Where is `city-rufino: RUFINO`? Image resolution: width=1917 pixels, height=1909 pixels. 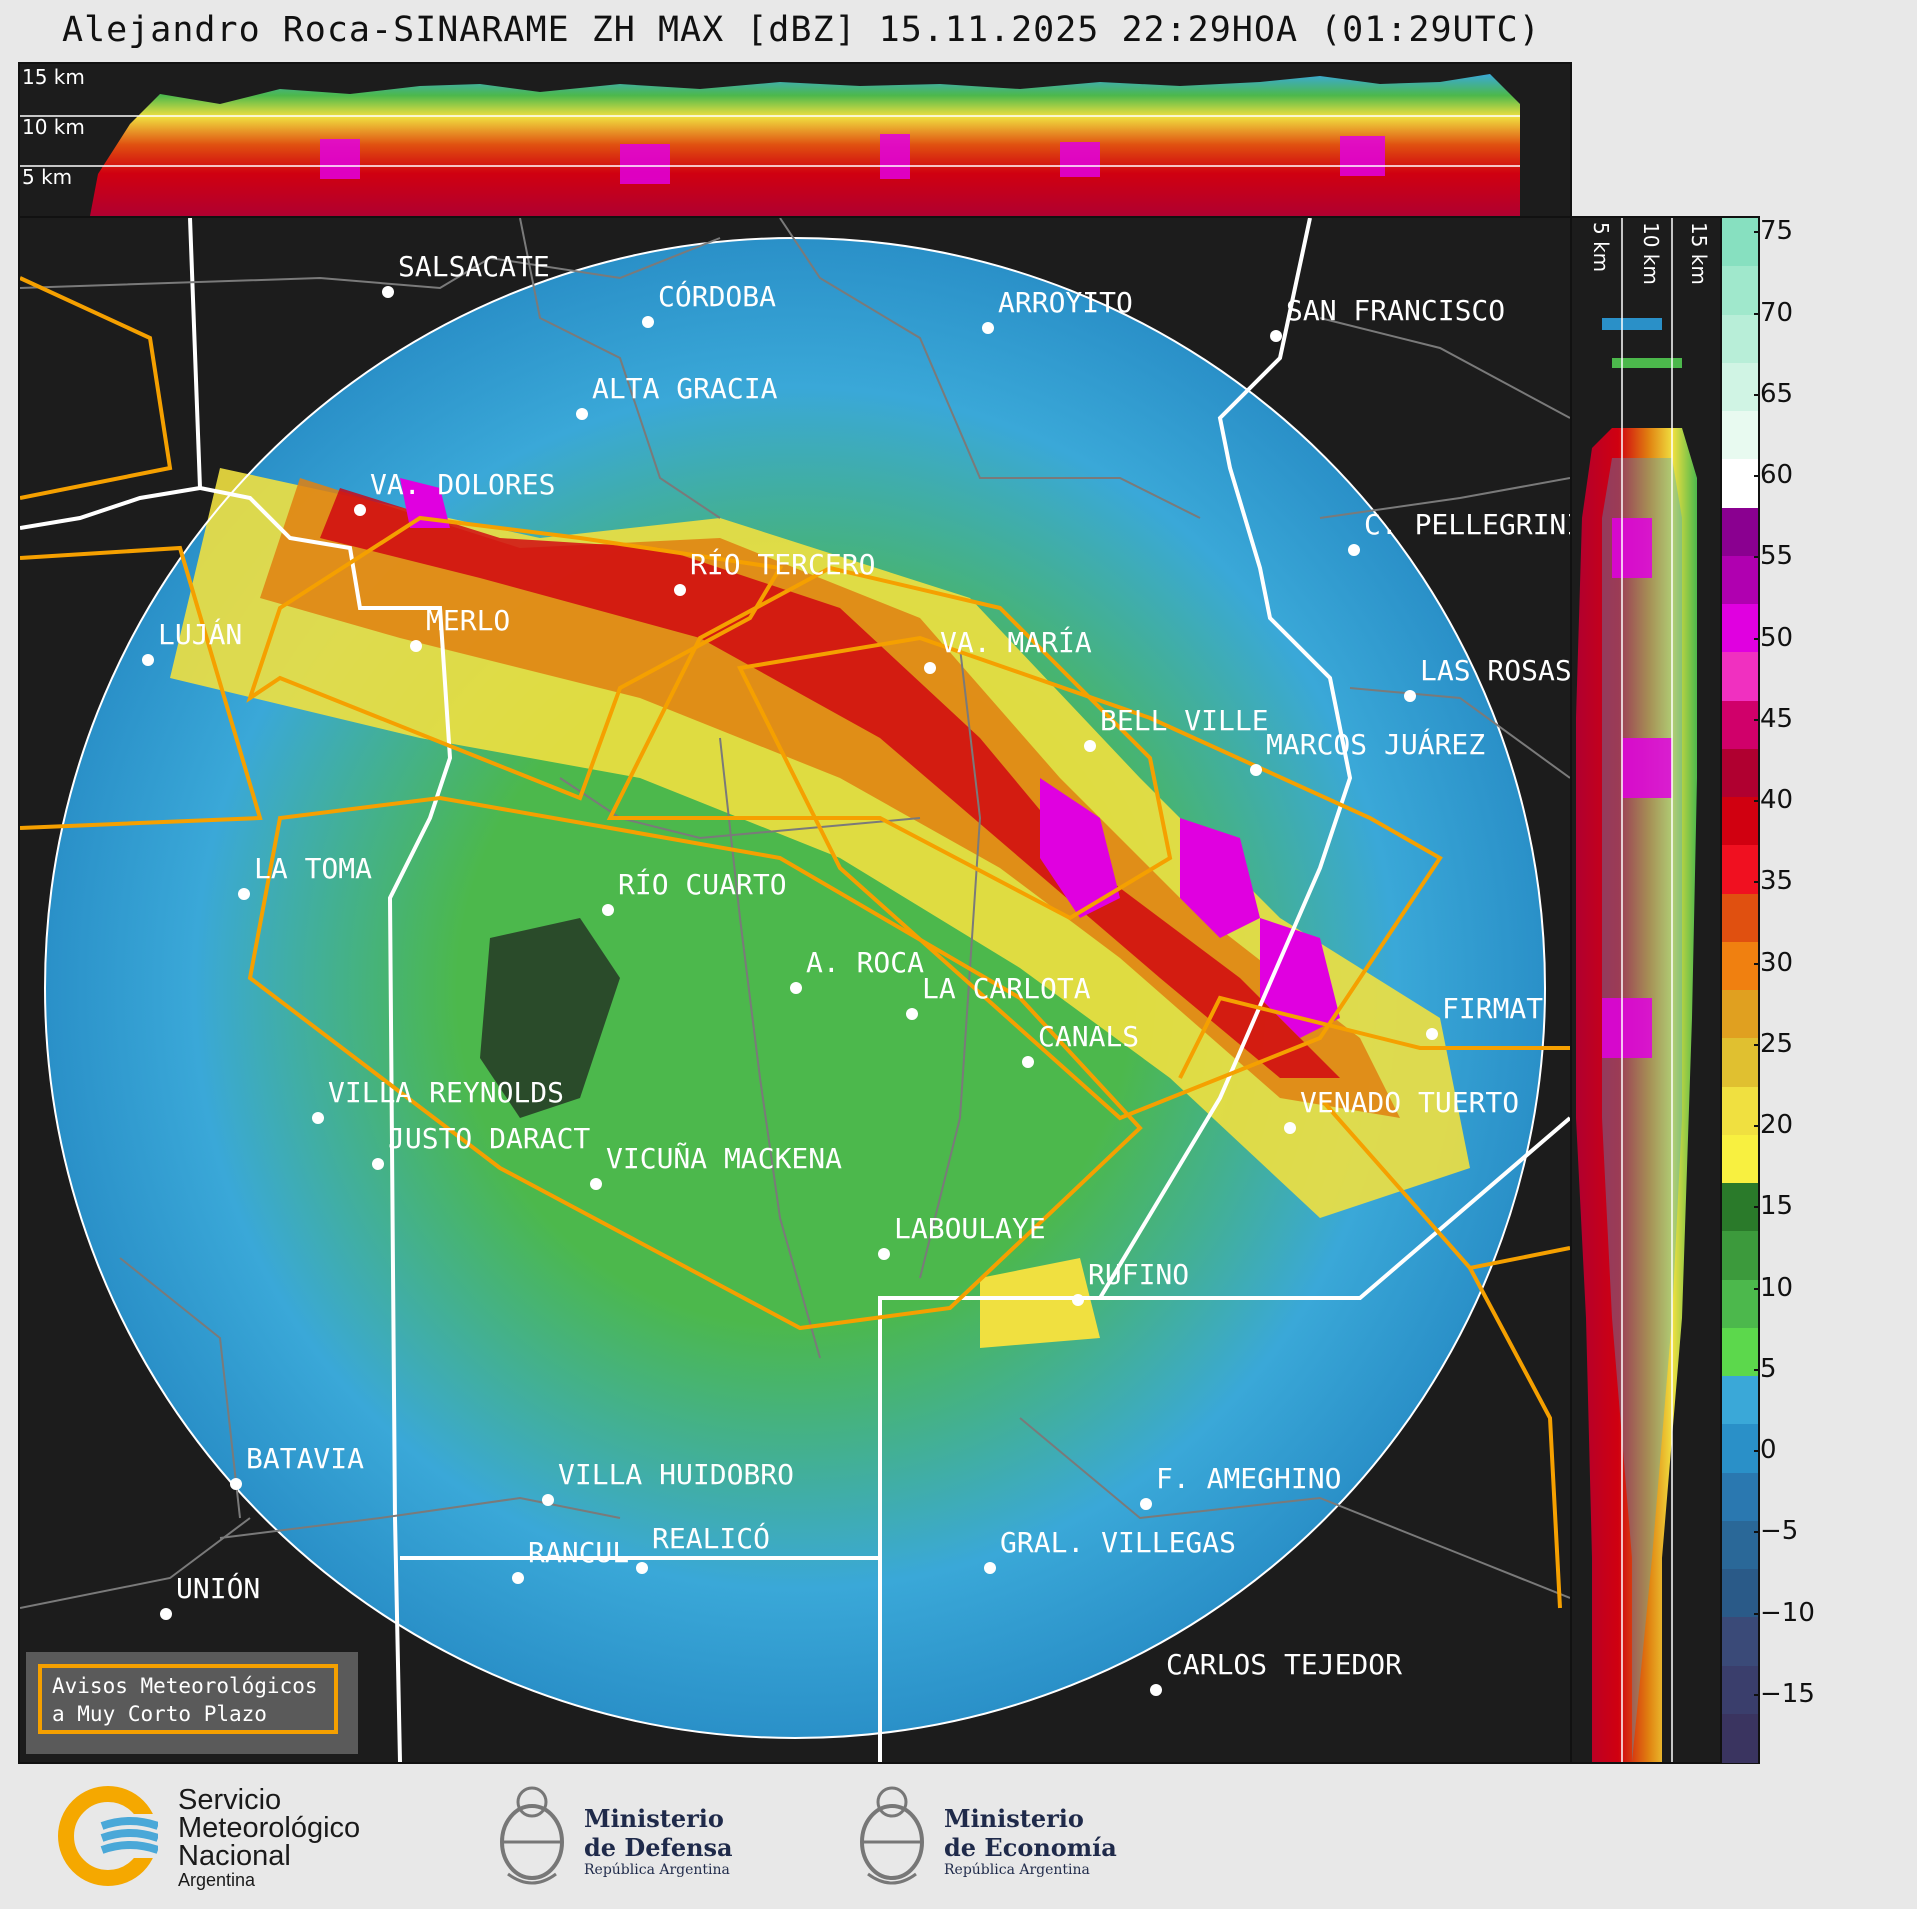 city-rufino: RUFINO is located at coordinates (1130, 1282).